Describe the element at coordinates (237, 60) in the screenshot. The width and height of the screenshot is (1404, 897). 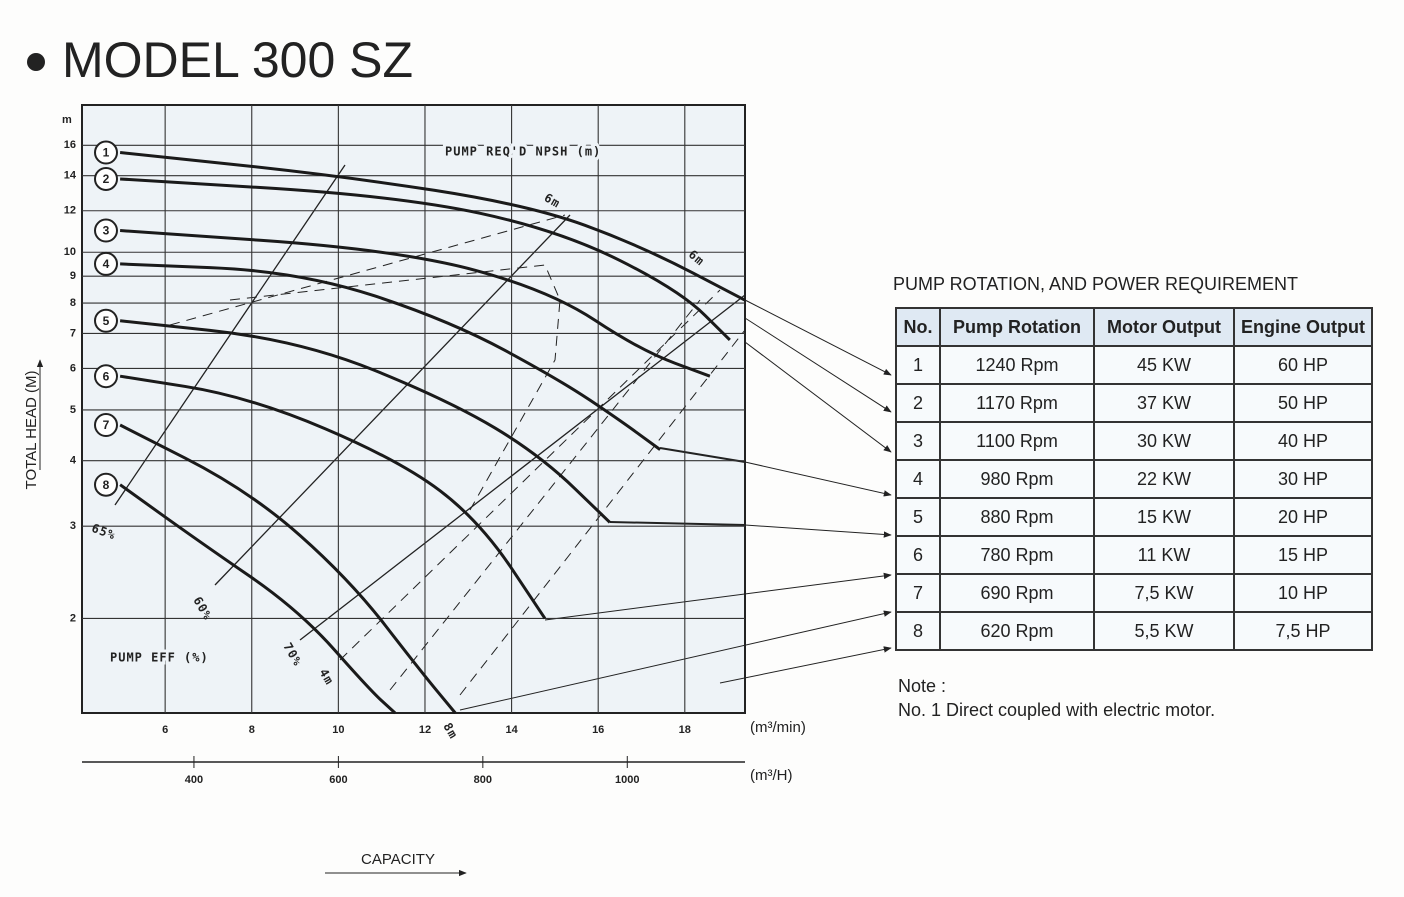
I see `page-title: MODEL 300 SZ` at that location.